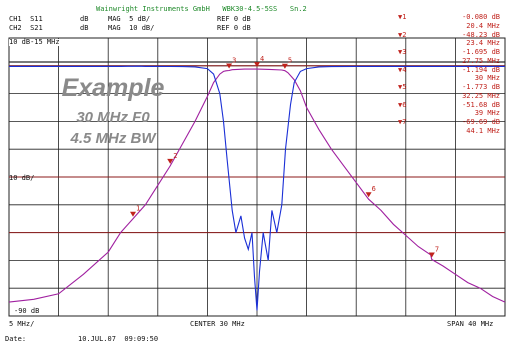  What do you see at coordinates (481, 34) in the screenshot?
I see `marker-value: -48.23 dB` at bounding box center [481, 34].